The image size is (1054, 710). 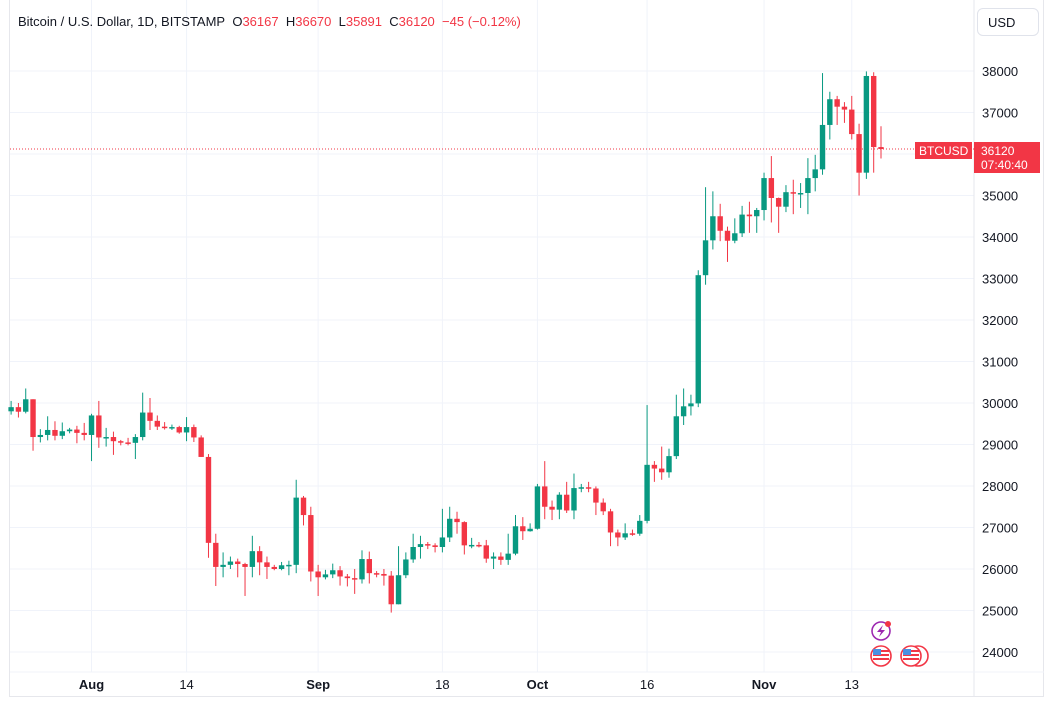 I want to click on lightning-event-icon, so click(x=881, y=631).